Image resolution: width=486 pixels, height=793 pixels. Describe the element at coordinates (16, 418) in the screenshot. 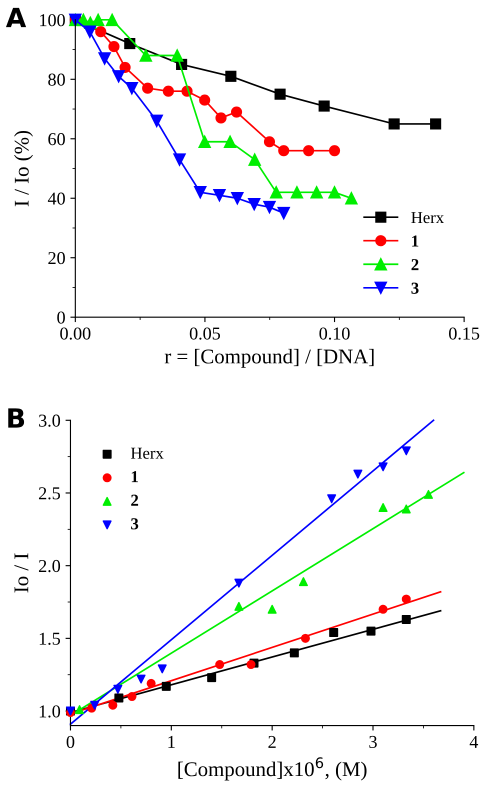

I see `chart-title: B` at that location.